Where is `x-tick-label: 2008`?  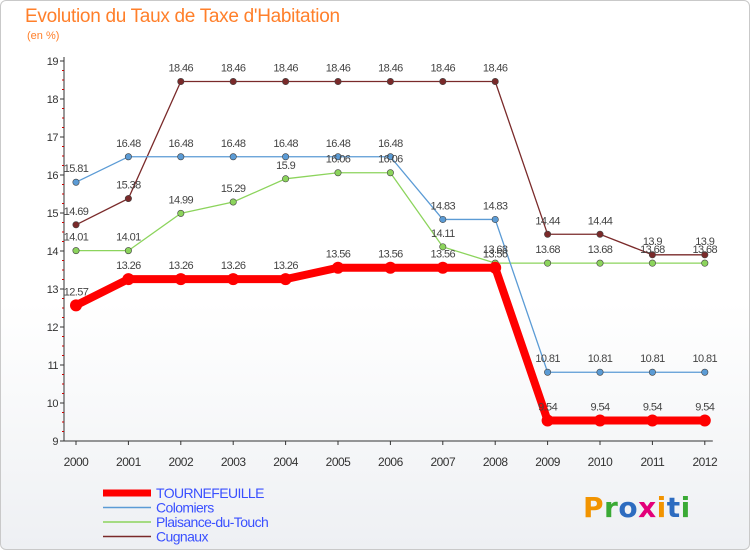
x-tick-label: 2008 is located at coordinates (496, 462).